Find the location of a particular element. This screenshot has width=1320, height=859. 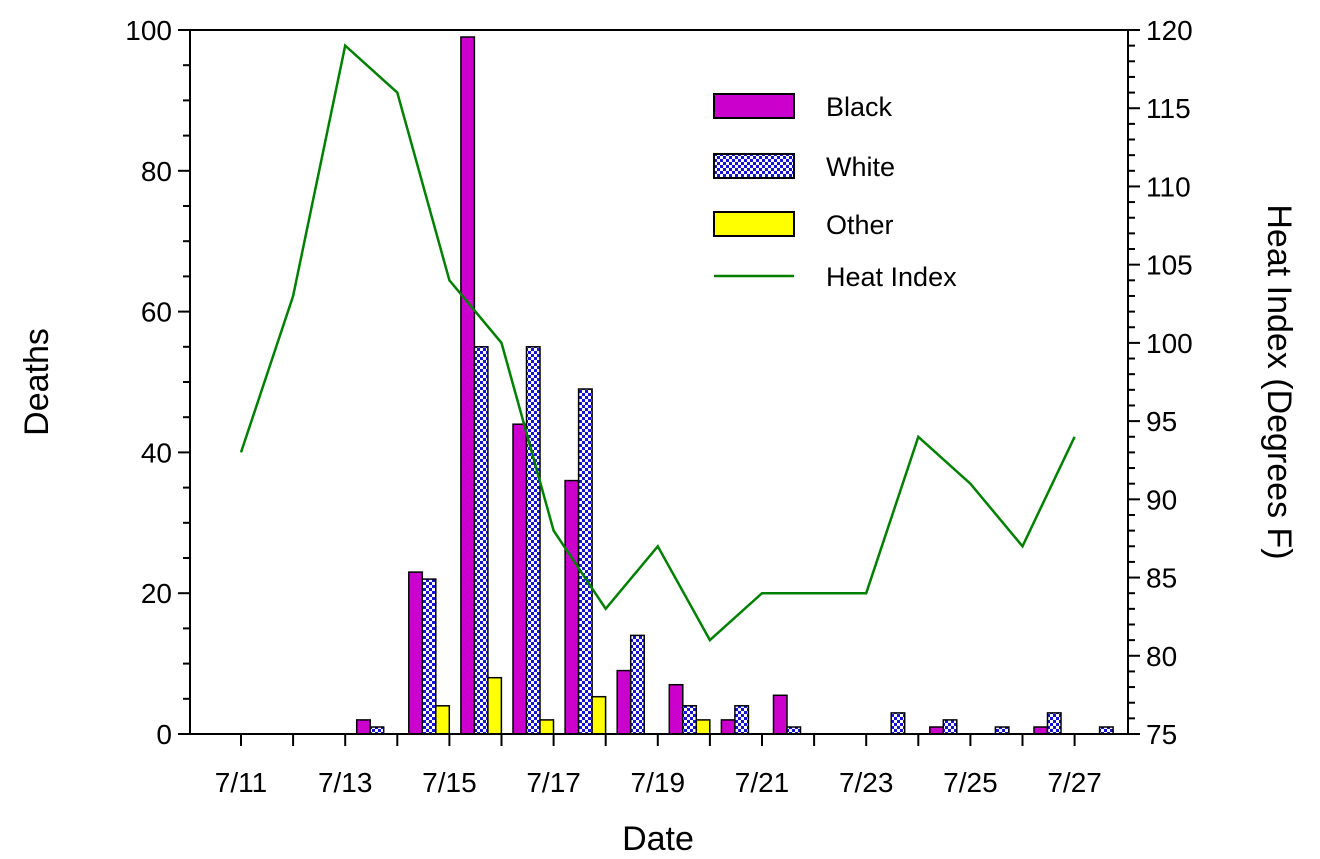

x-tick-label-7-21: 7/21 is located at coordinates (762, 782).